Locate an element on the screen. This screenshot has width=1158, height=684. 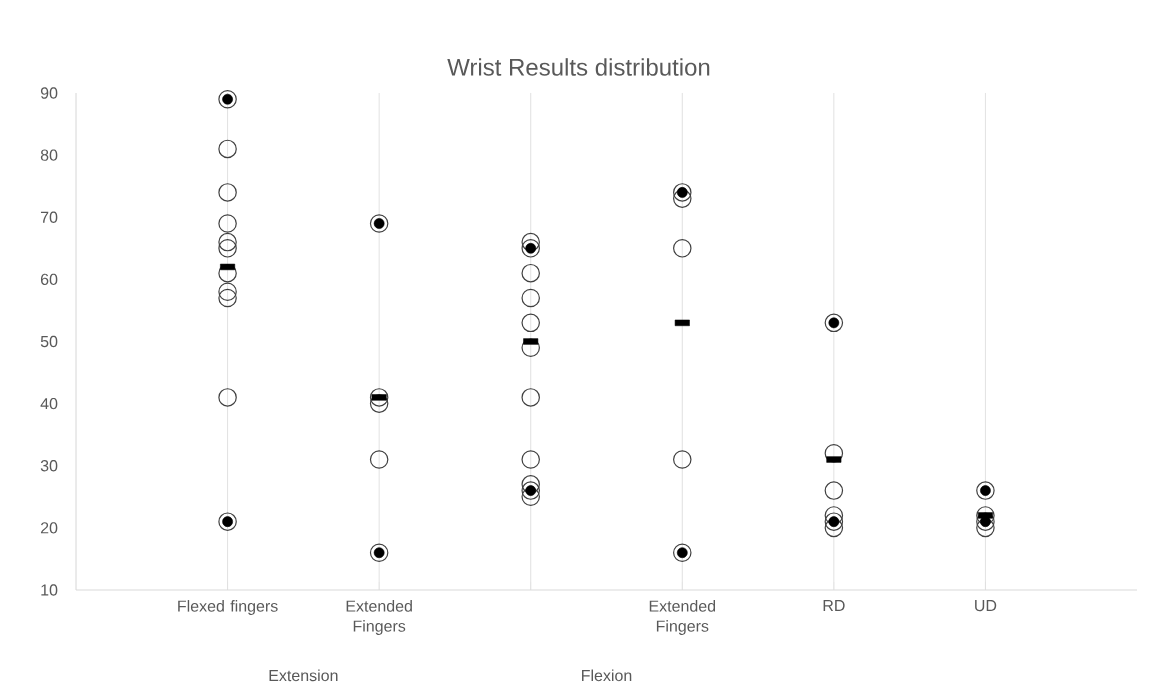
y-tick-label: 90 is located at coordinates (49, 93).